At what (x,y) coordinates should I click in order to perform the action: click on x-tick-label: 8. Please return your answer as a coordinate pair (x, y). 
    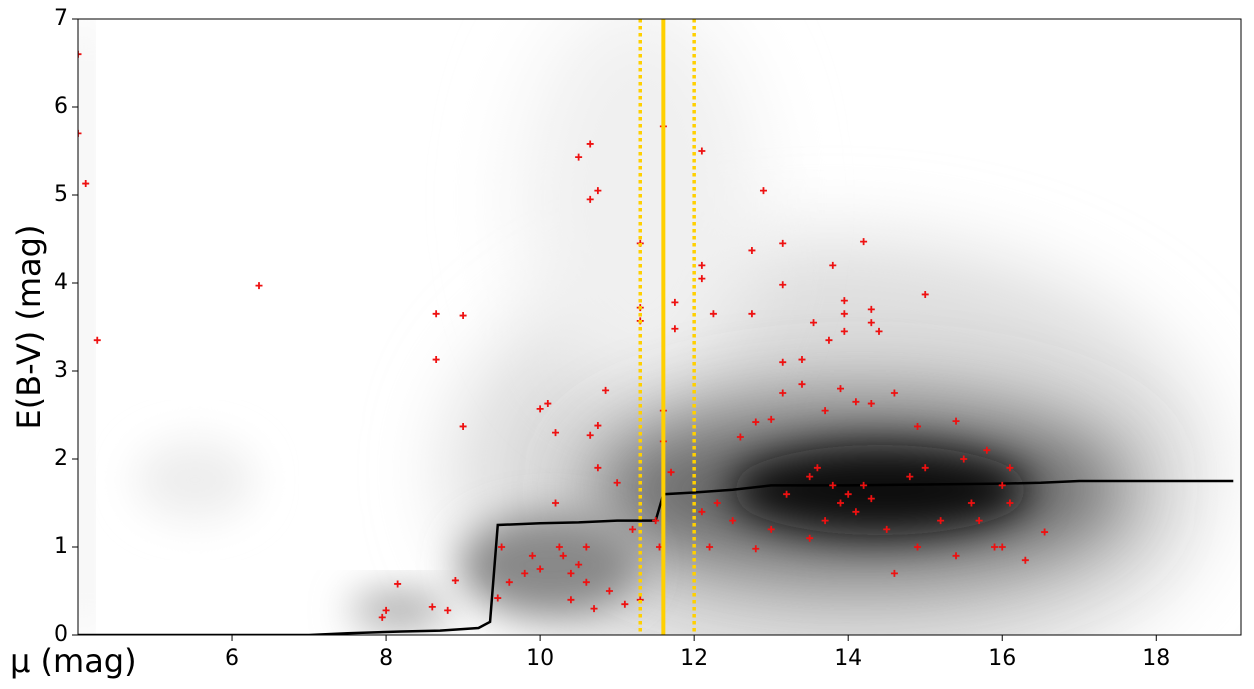
    Looking at the image, I should click on (386, 658).